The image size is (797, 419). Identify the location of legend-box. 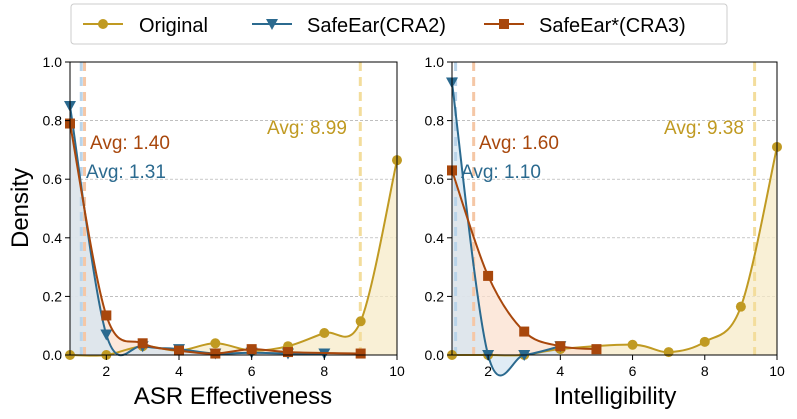
(399, 24).